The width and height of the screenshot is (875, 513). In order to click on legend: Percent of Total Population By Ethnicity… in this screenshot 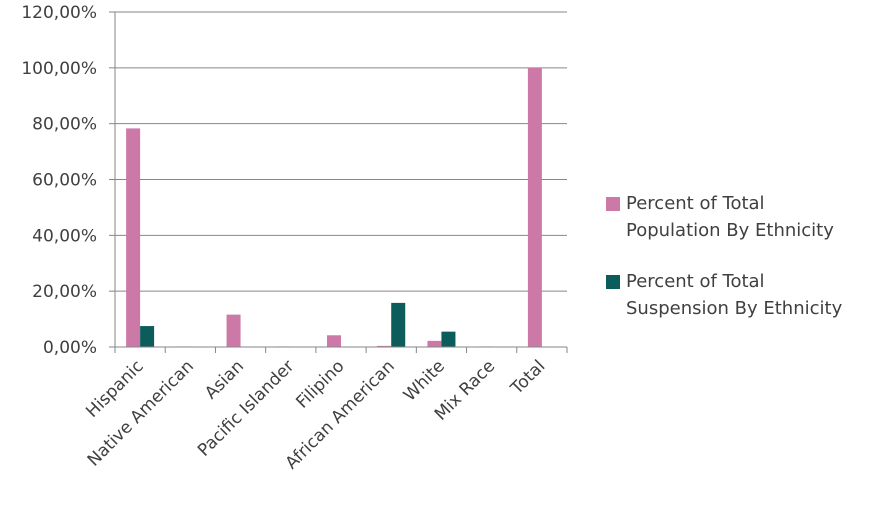, I will do `click(738, 268)`.